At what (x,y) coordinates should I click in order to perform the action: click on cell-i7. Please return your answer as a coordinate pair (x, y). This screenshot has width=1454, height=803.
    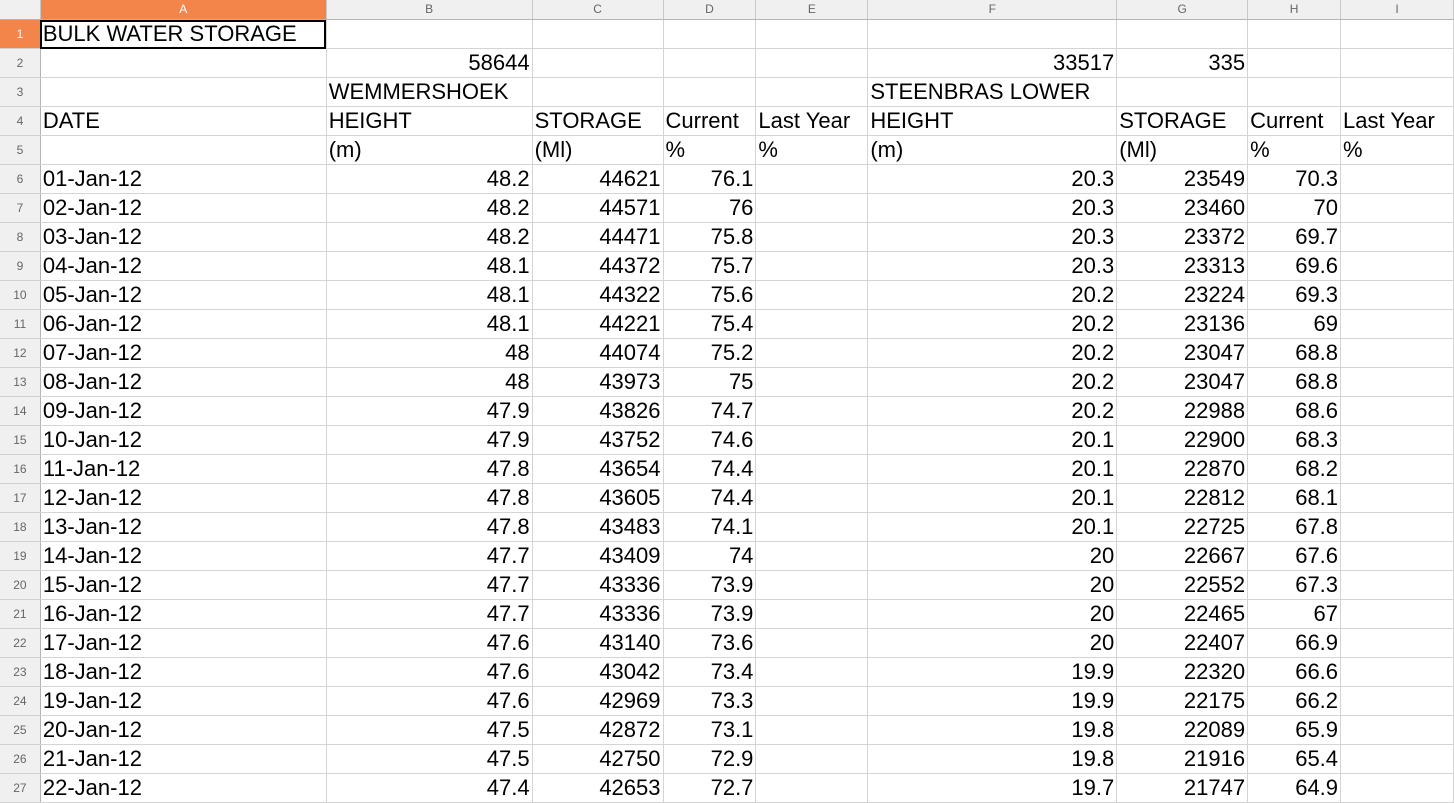
    Looking at the image, I should click on (1397, 208).